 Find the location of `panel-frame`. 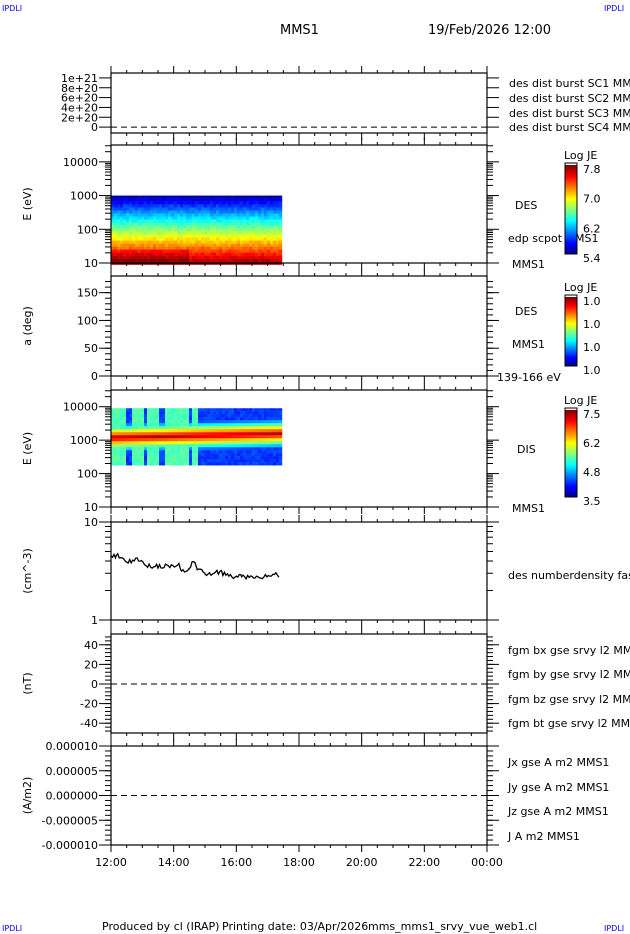

panel-frame is located at coordinates (299, 683).